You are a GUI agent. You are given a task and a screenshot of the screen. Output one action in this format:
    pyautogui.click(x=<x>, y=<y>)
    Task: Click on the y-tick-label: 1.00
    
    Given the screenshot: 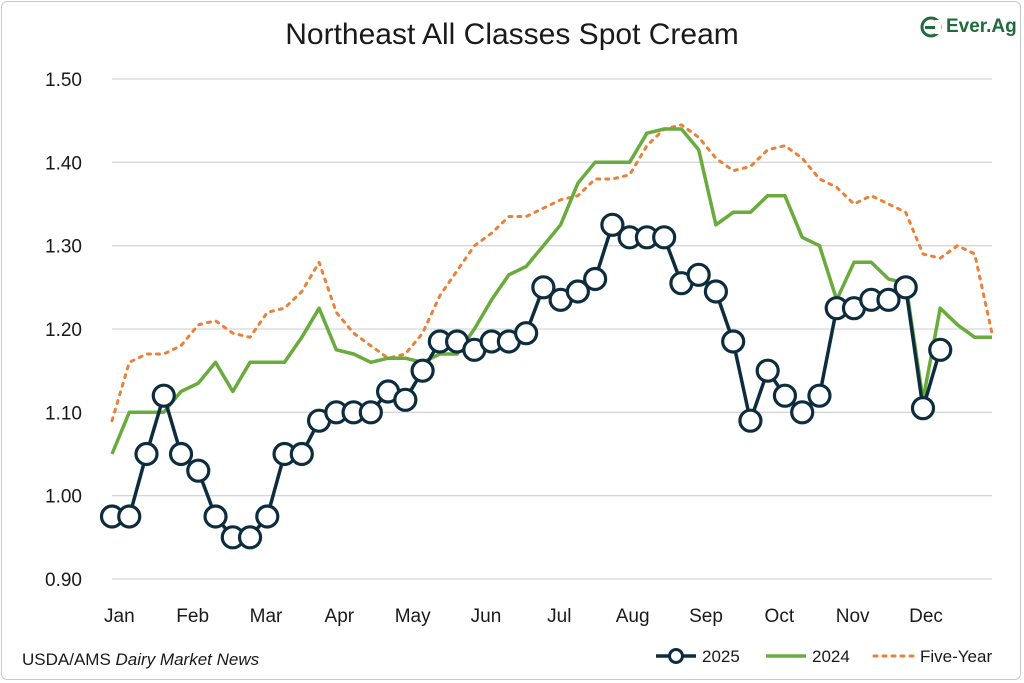 What is the action you would take?
    pyautogui.click(x=63, y=497)
    